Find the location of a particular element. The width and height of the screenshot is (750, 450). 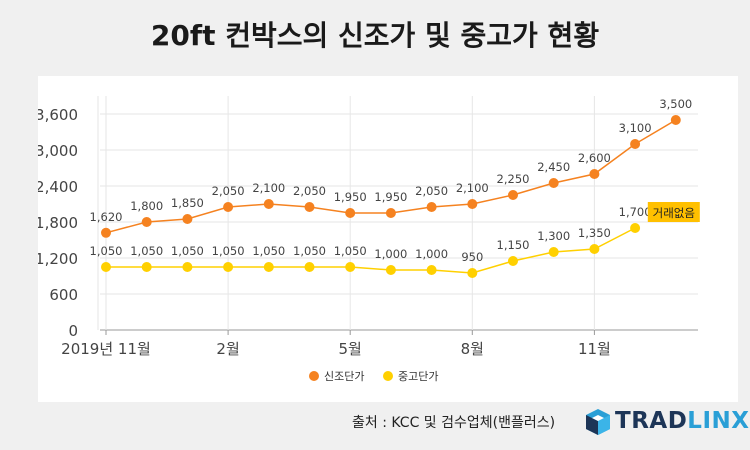

logo-text-trad: TRAD is located at coordinates (651, 421).